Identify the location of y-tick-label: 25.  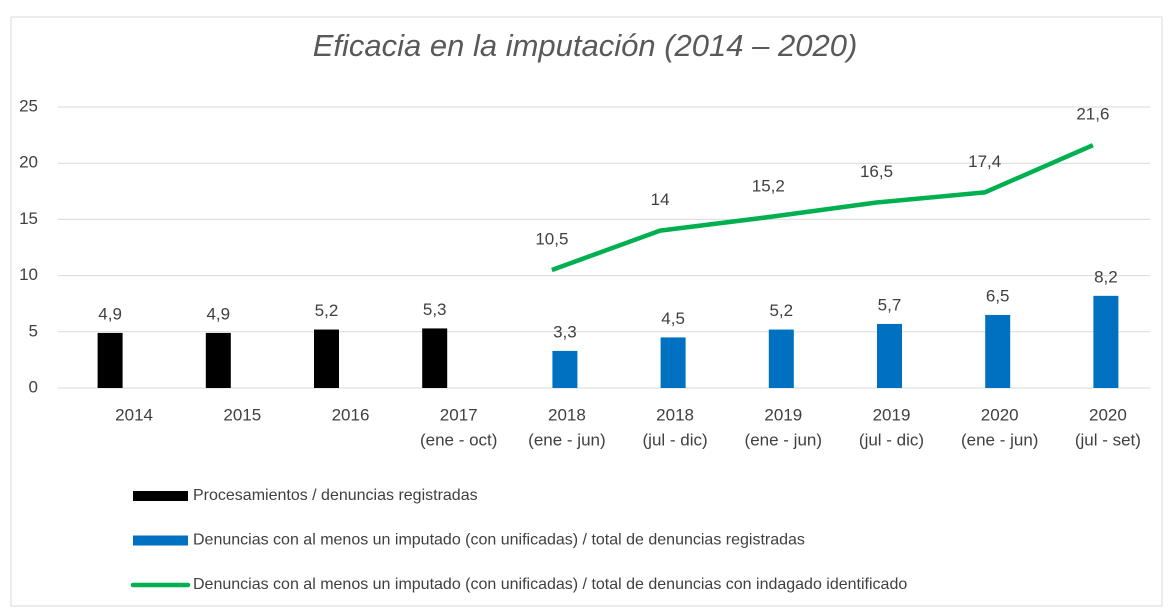
(28, 105).